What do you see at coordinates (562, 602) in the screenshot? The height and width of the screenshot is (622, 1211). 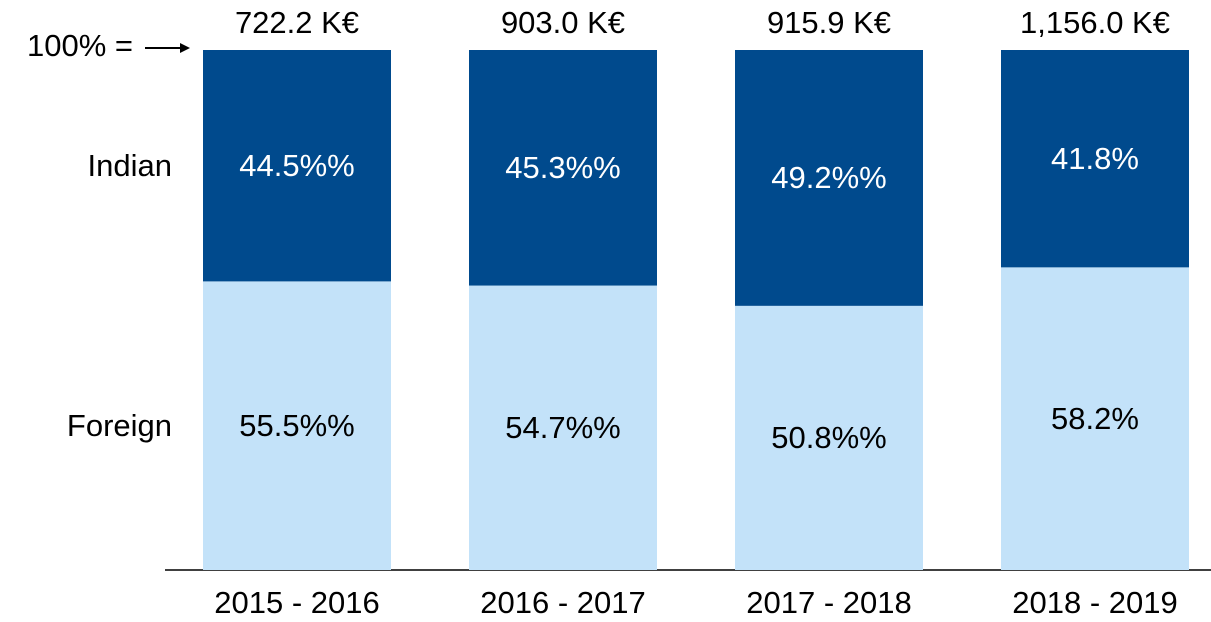 I see `x-tick-label: 2016 - 2017` at bounding box center [562, 602].